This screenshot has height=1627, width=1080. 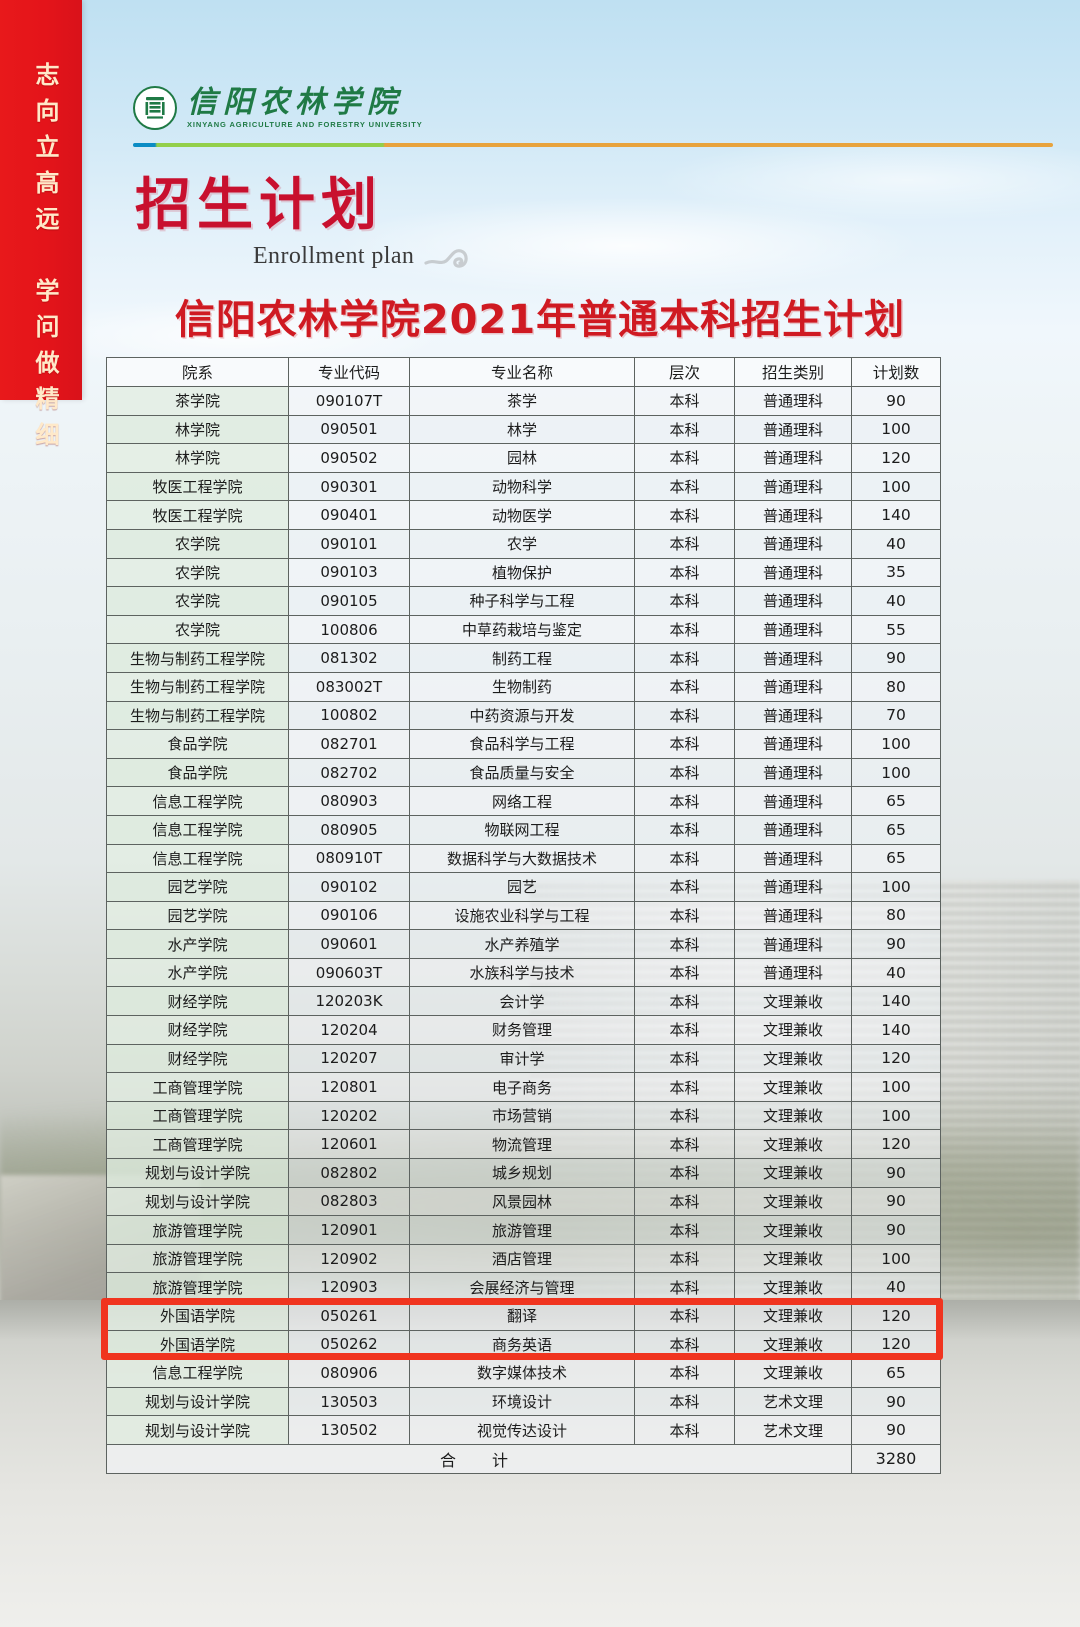 I want to click on cell-major-name: 物流管理, so click(x=522, y=1144).